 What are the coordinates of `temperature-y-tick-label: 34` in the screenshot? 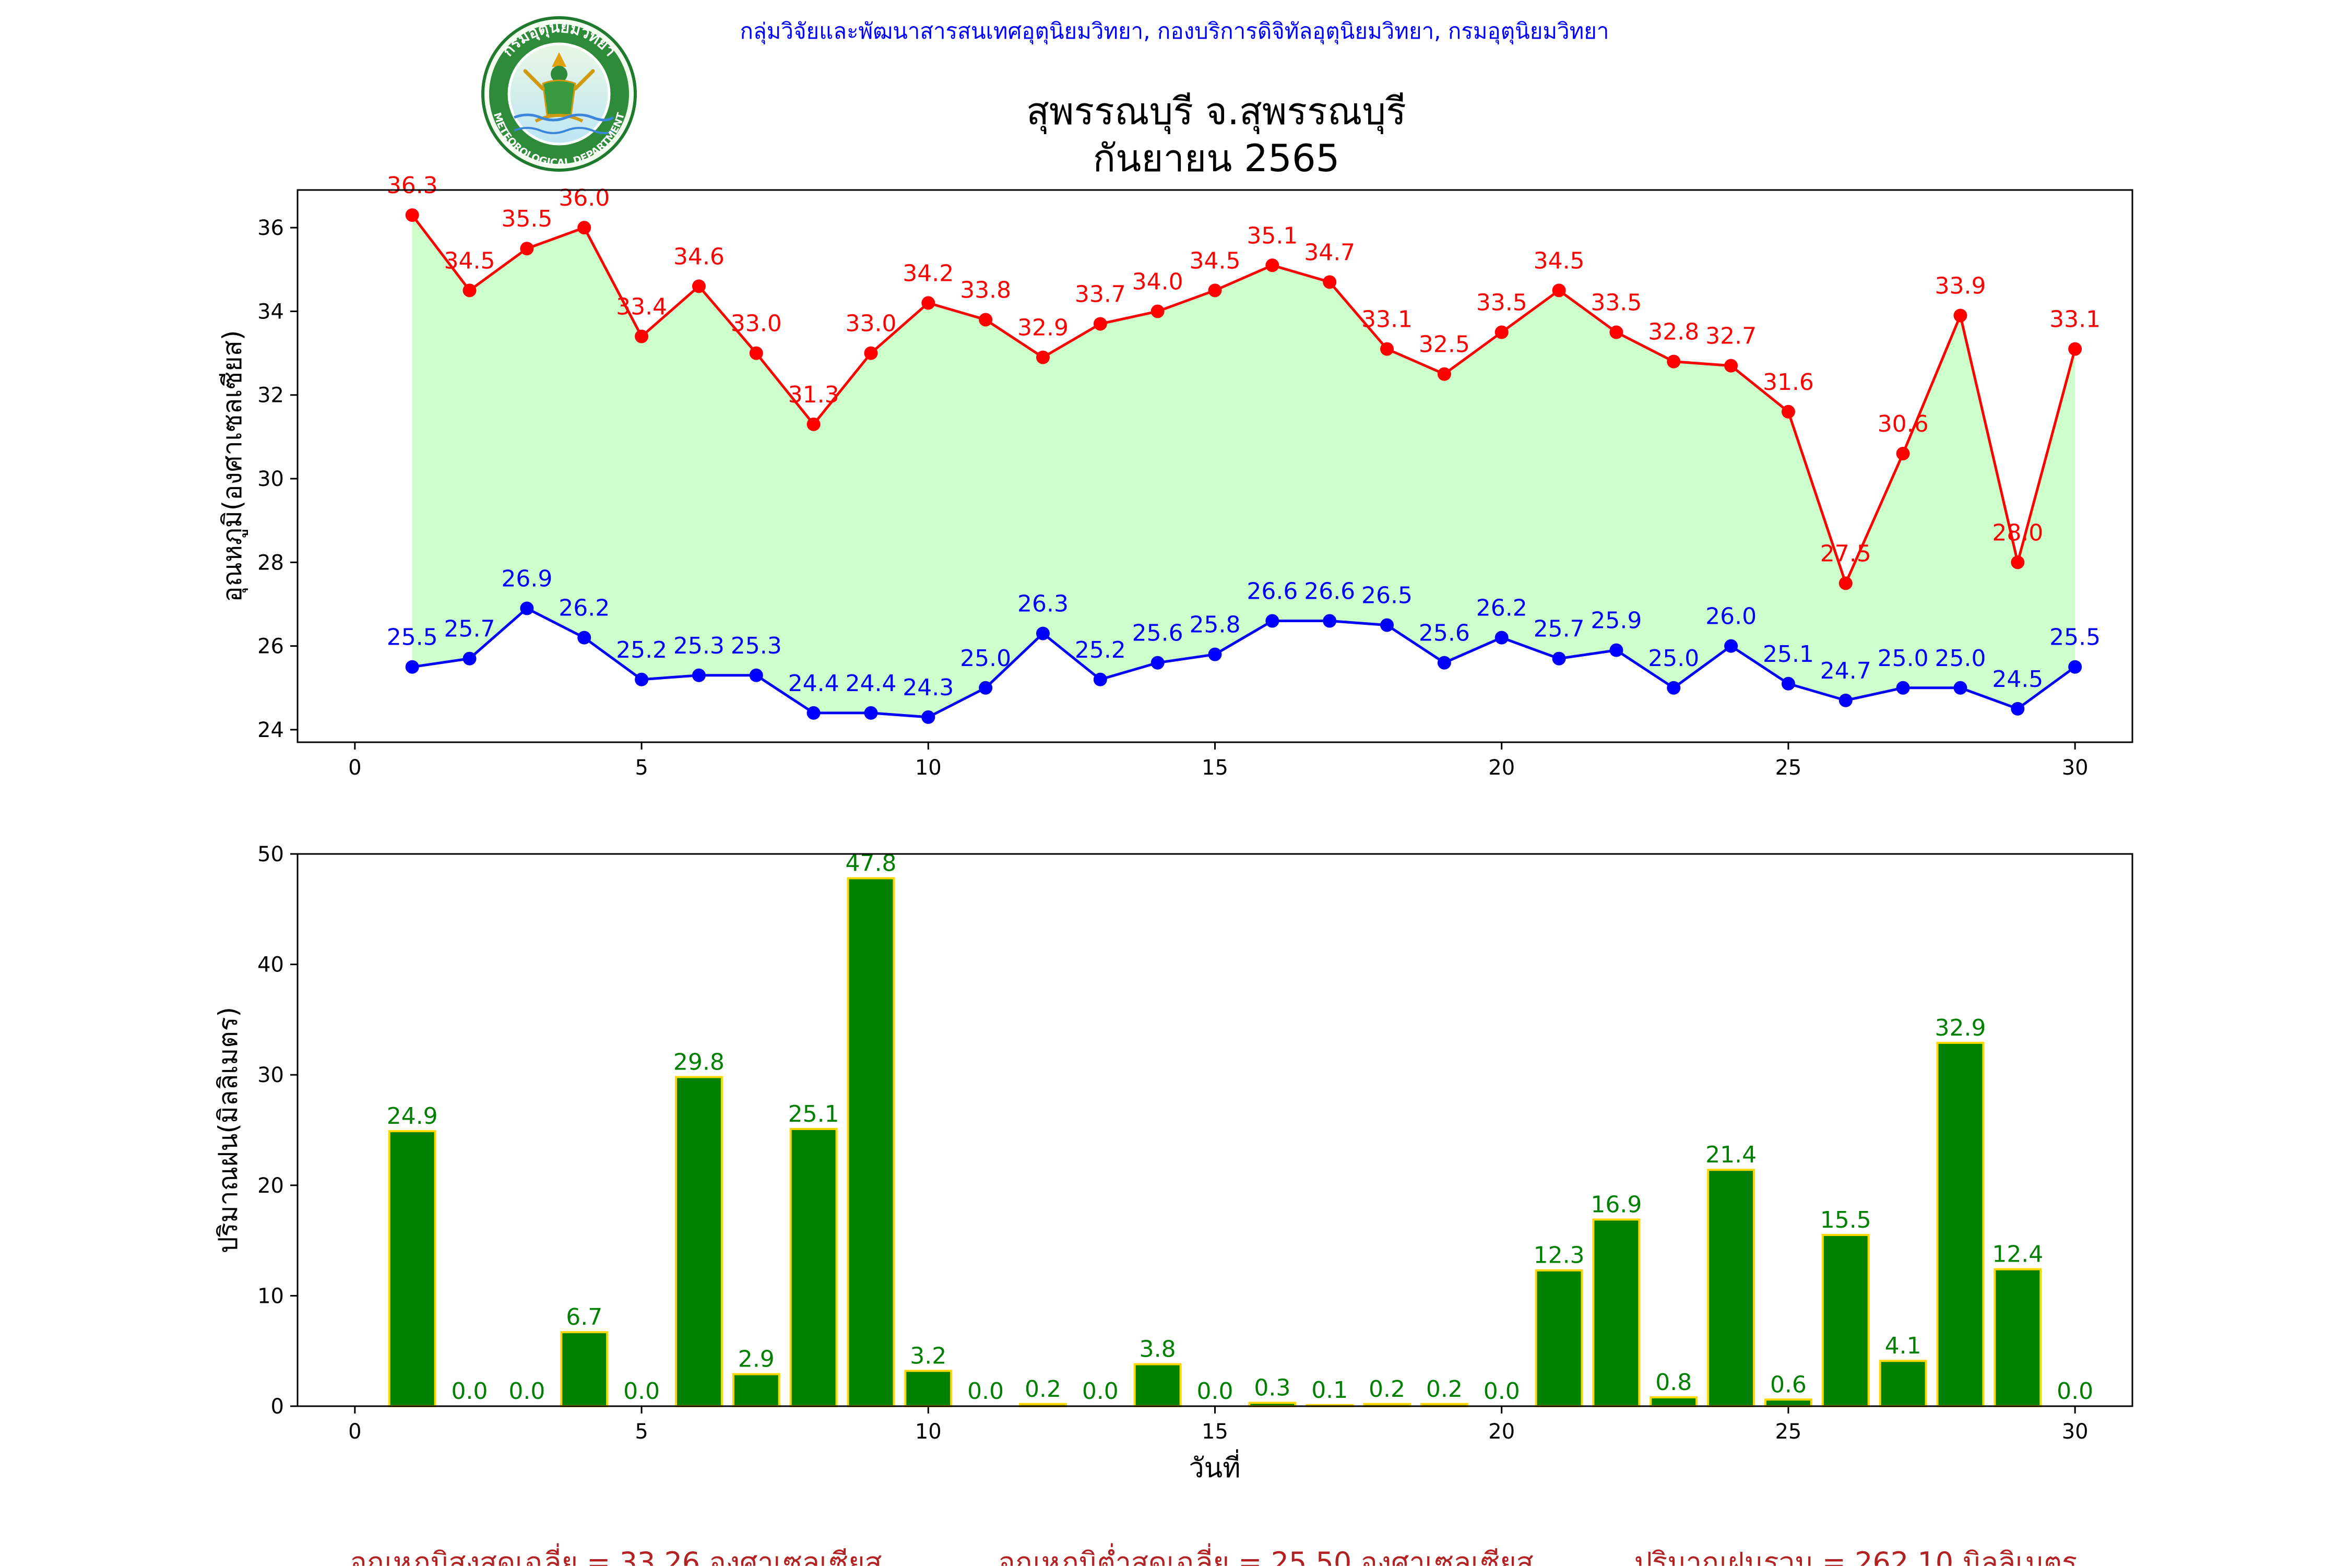 It's located at (270, 312).